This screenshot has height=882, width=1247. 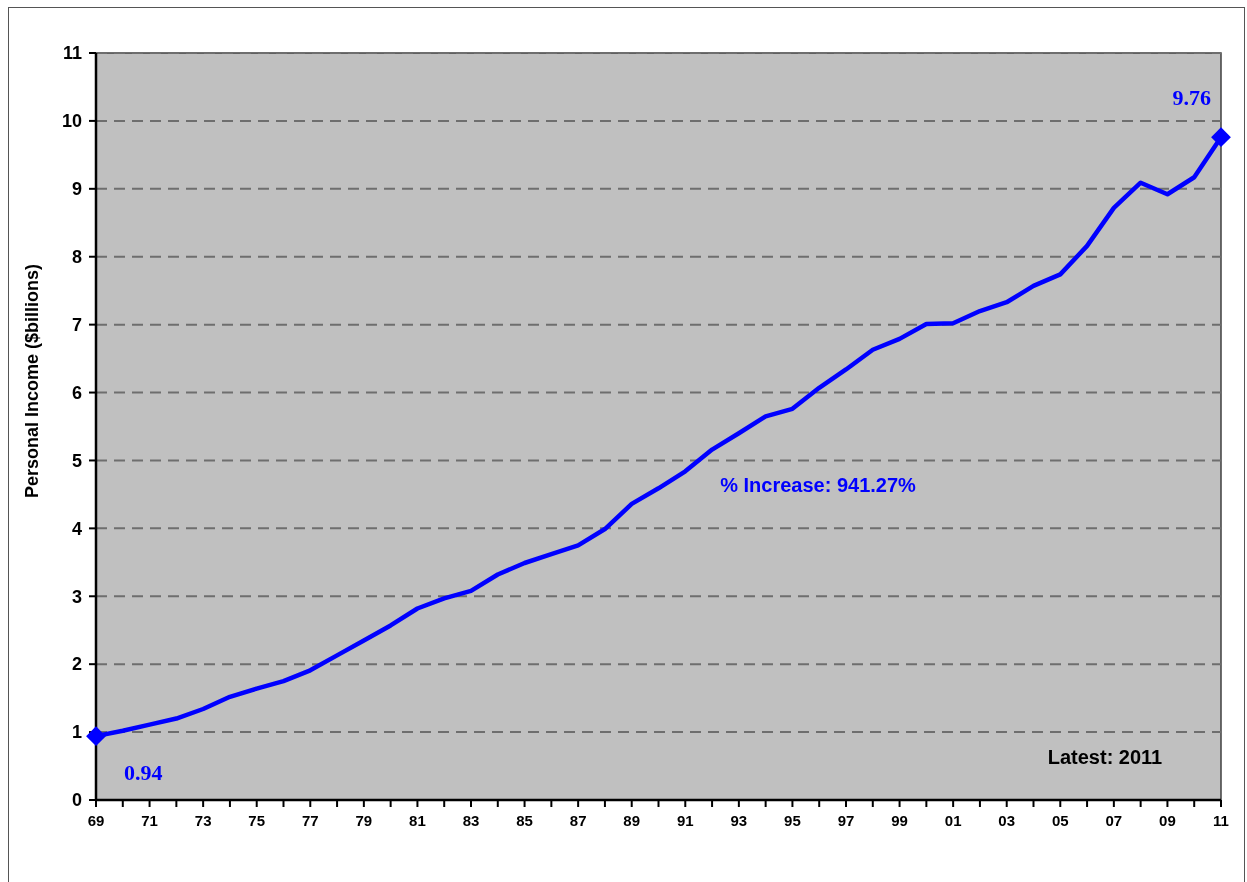 I want to click on y-tick-label: 4, so click(x=76, y=528).